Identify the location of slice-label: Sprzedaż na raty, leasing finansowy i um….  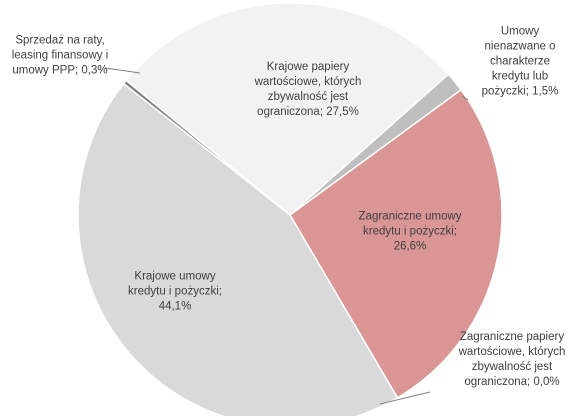
(60, 55).